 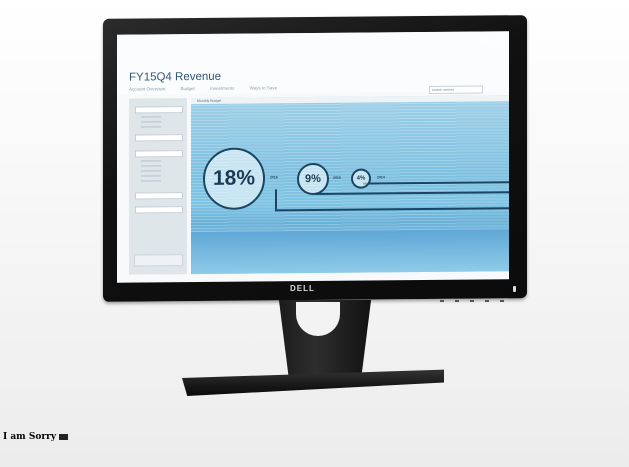 What do you see at coordinates (337, 177) in the screenshot?
I see `metric-year: 2015` at bounding box center [337, 177].